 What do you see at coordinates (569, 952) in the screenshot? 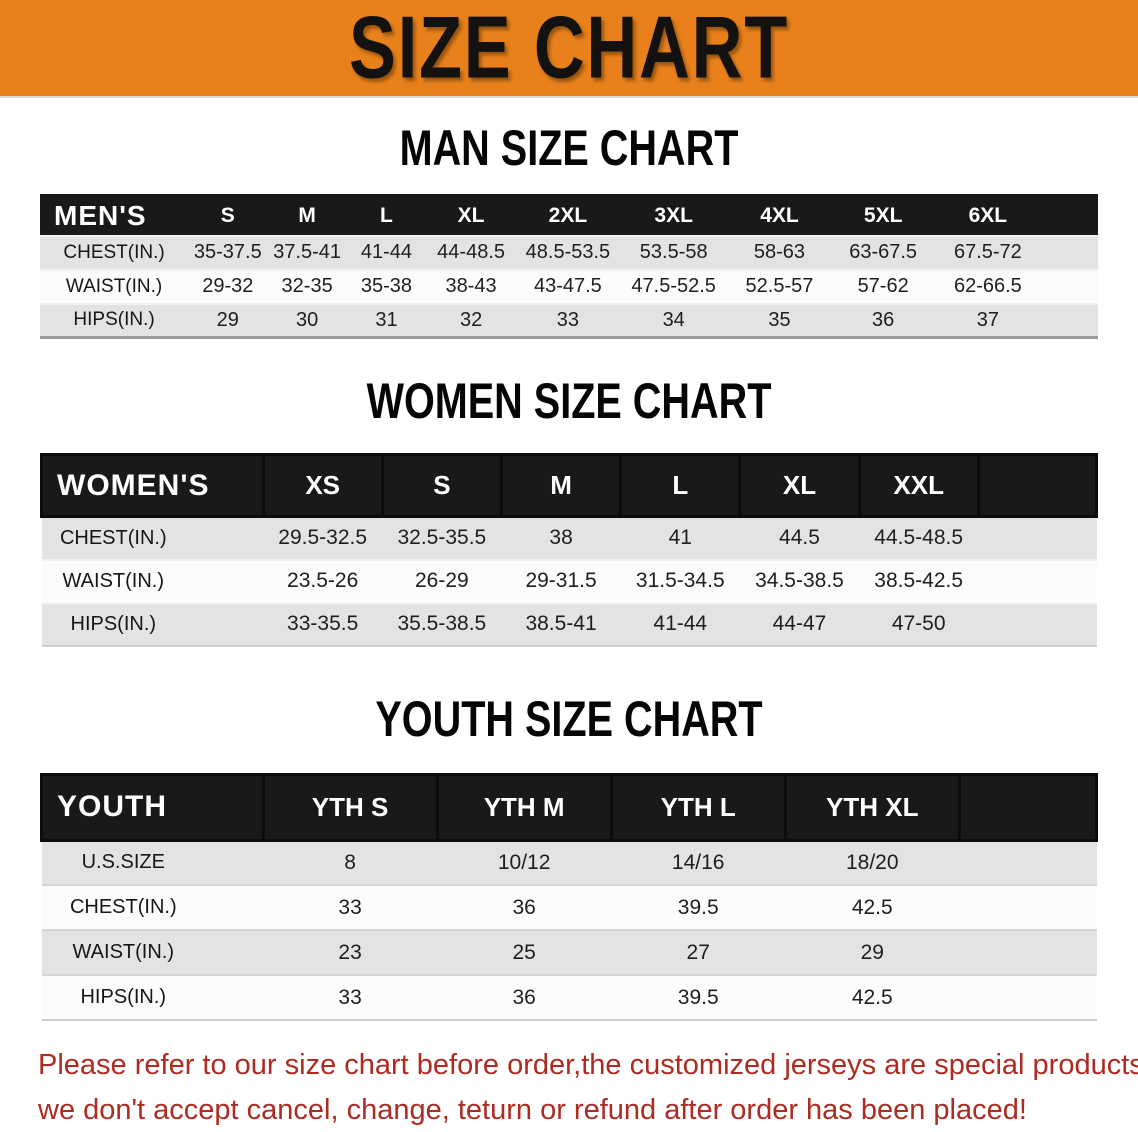
I see `table-row: WAIST(IN.) 23 25 27 29` at bounding box center [569, 952].